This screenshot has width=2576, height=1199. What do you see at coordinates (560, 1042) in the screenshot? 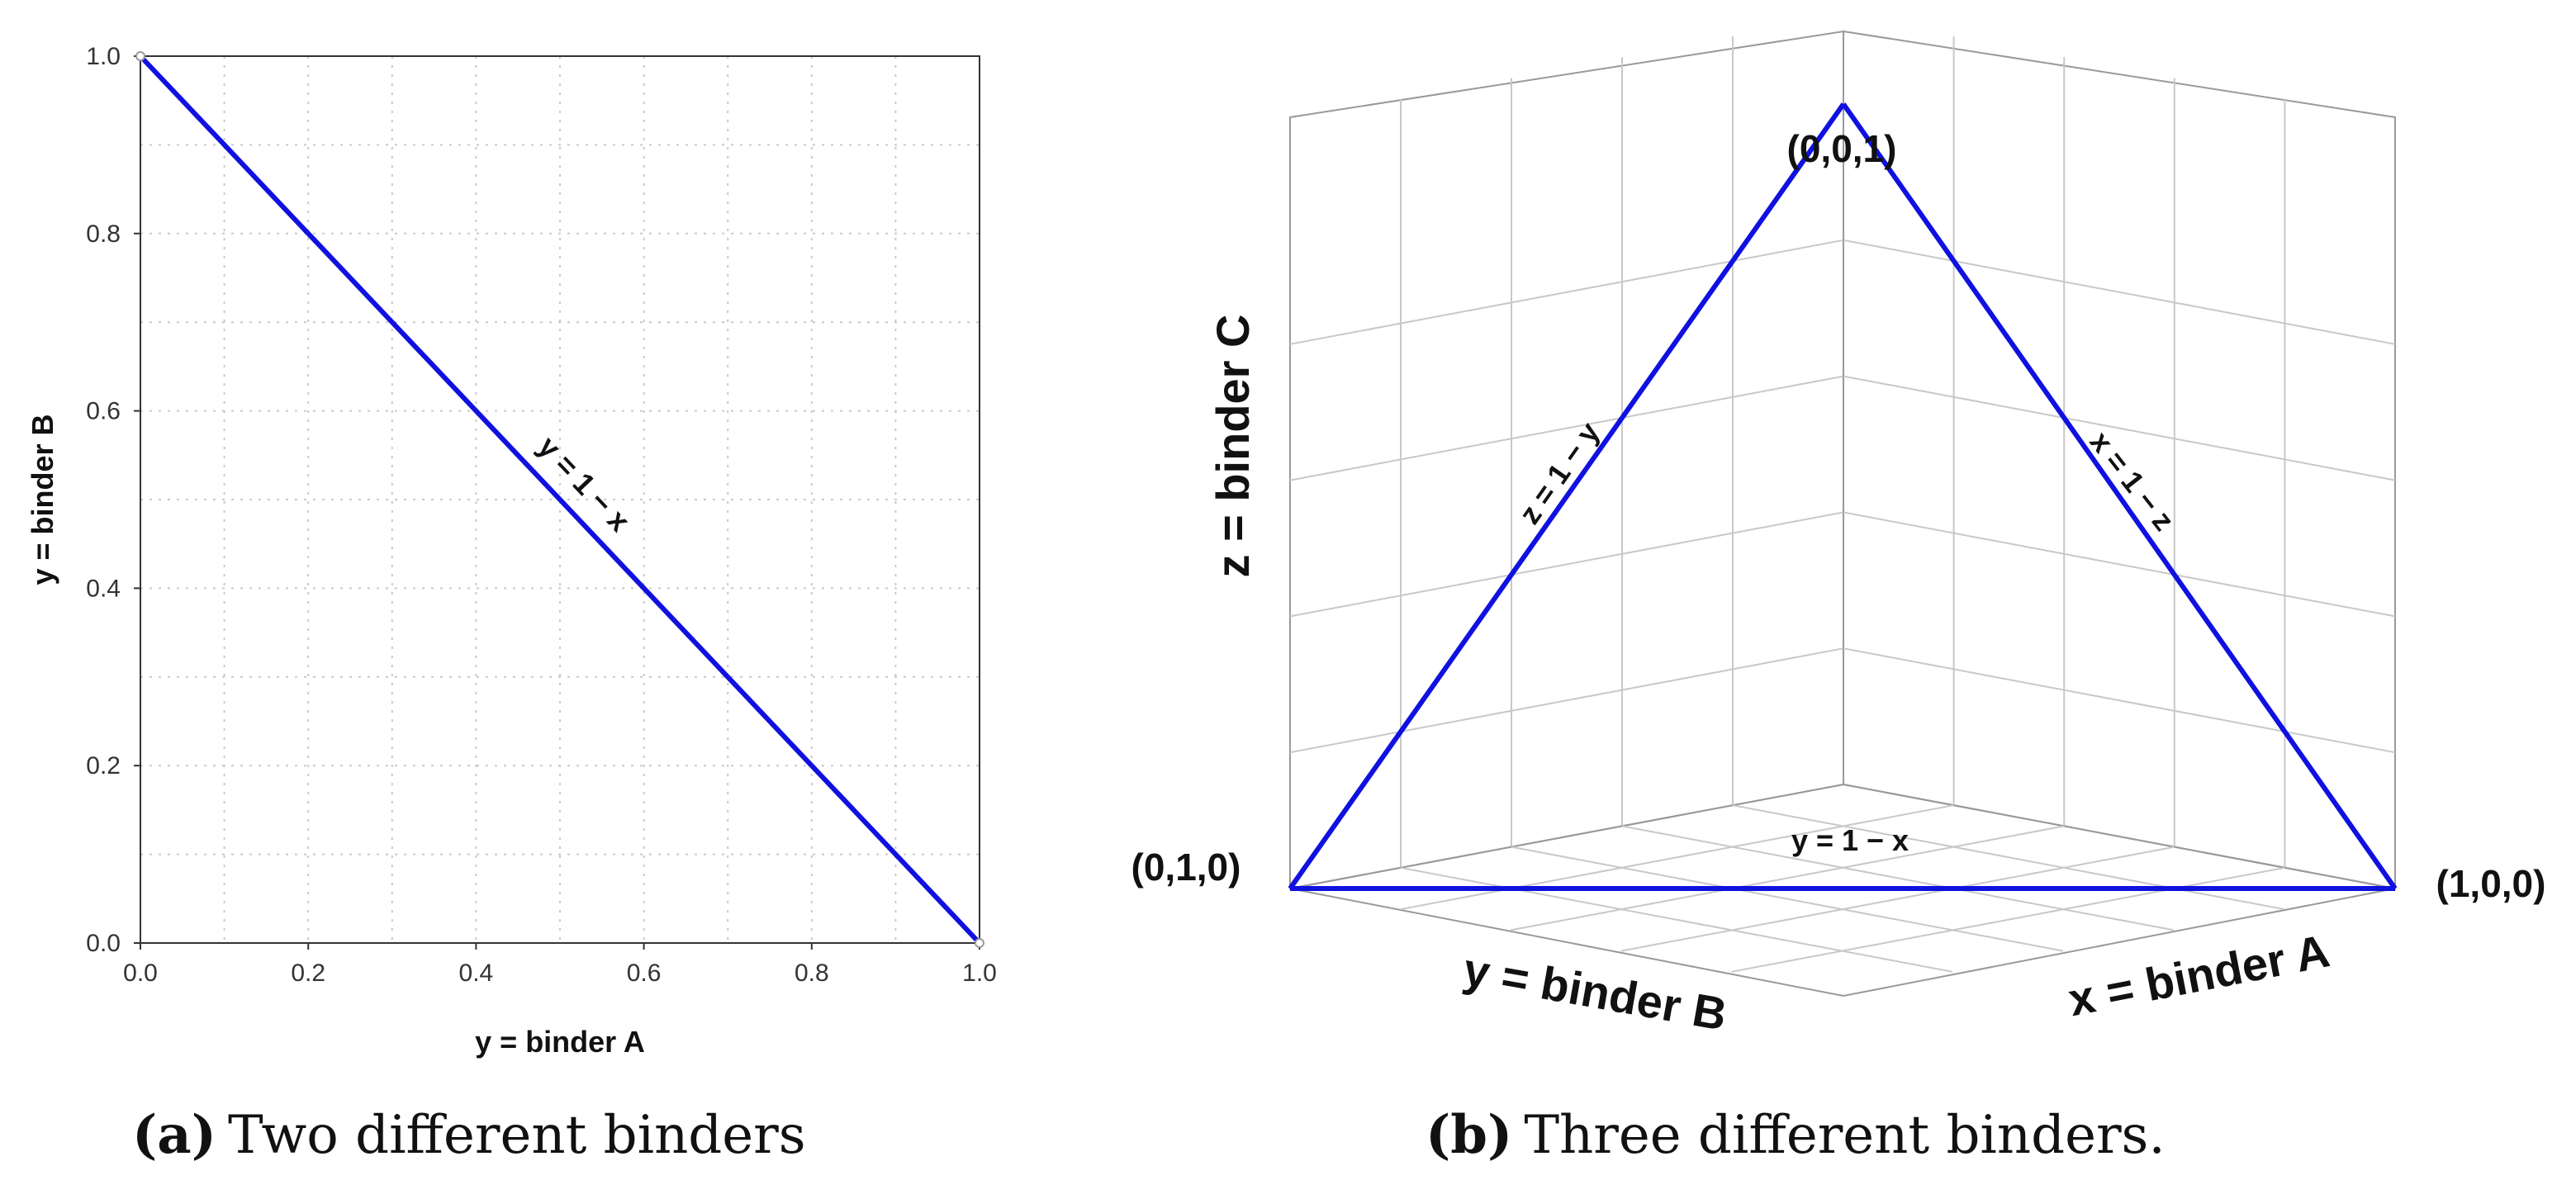
I see `chart-a-x-axis-label: y = binder A` at bounding box center [560, 1042].